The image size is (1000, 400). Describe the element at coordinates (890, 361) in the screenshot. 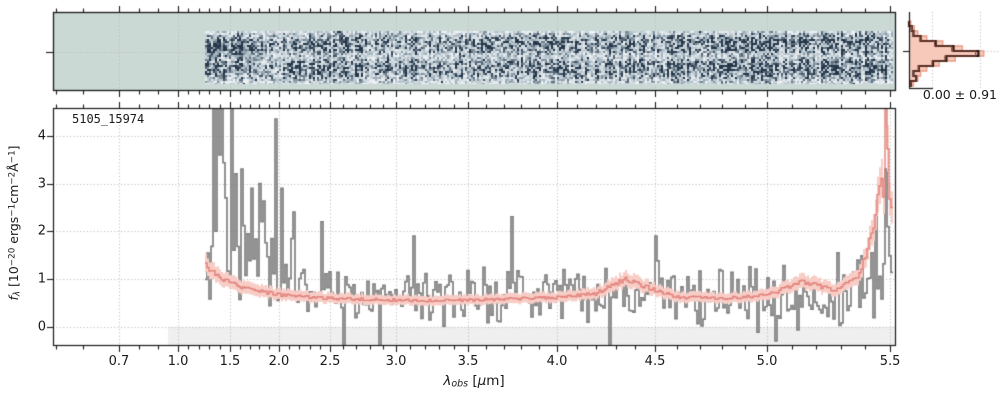

I see `x-tick-label: 5.5` at that location.